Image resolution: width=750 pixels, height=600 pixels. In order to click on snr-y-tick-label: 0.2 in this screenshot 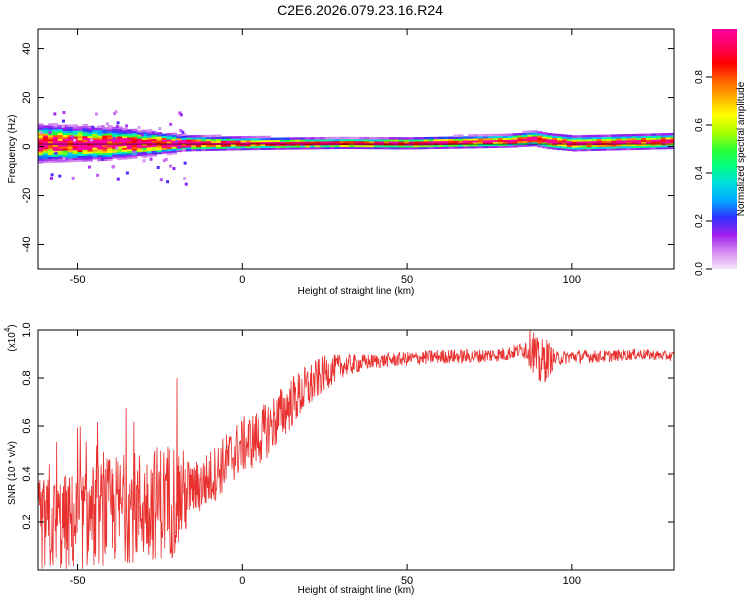, I will do `click(27, 521)`.